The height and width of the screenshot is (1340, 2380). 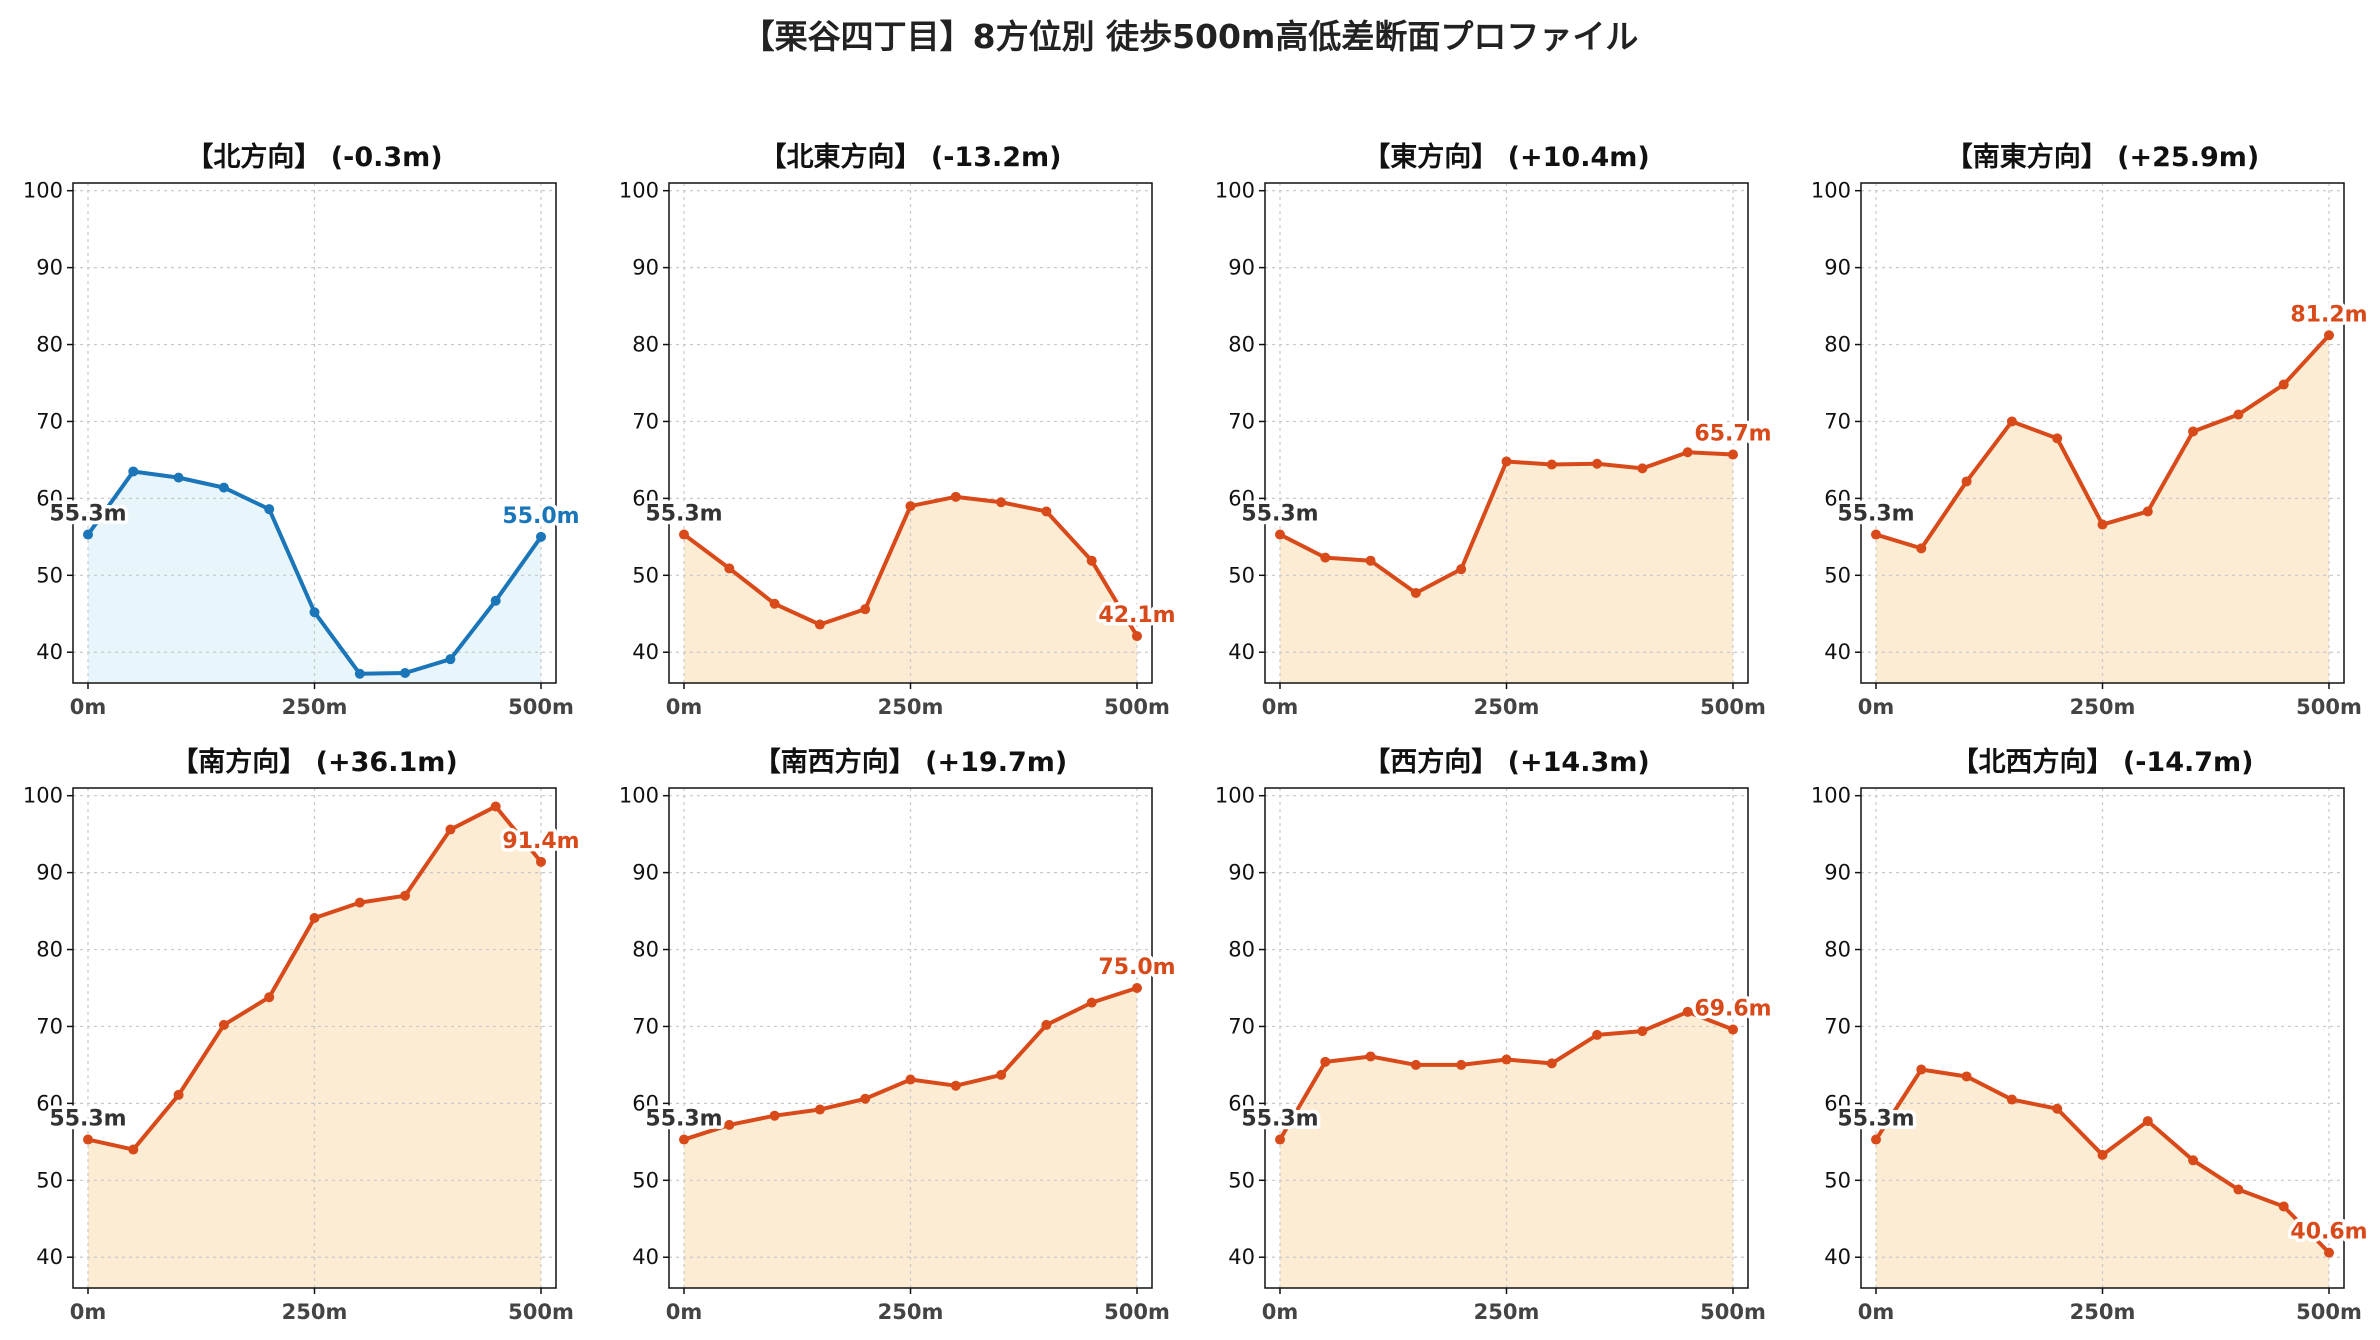 I want to click on panel-title: 【北西方向】 (-14.7m), so click(x=2102, y=762).